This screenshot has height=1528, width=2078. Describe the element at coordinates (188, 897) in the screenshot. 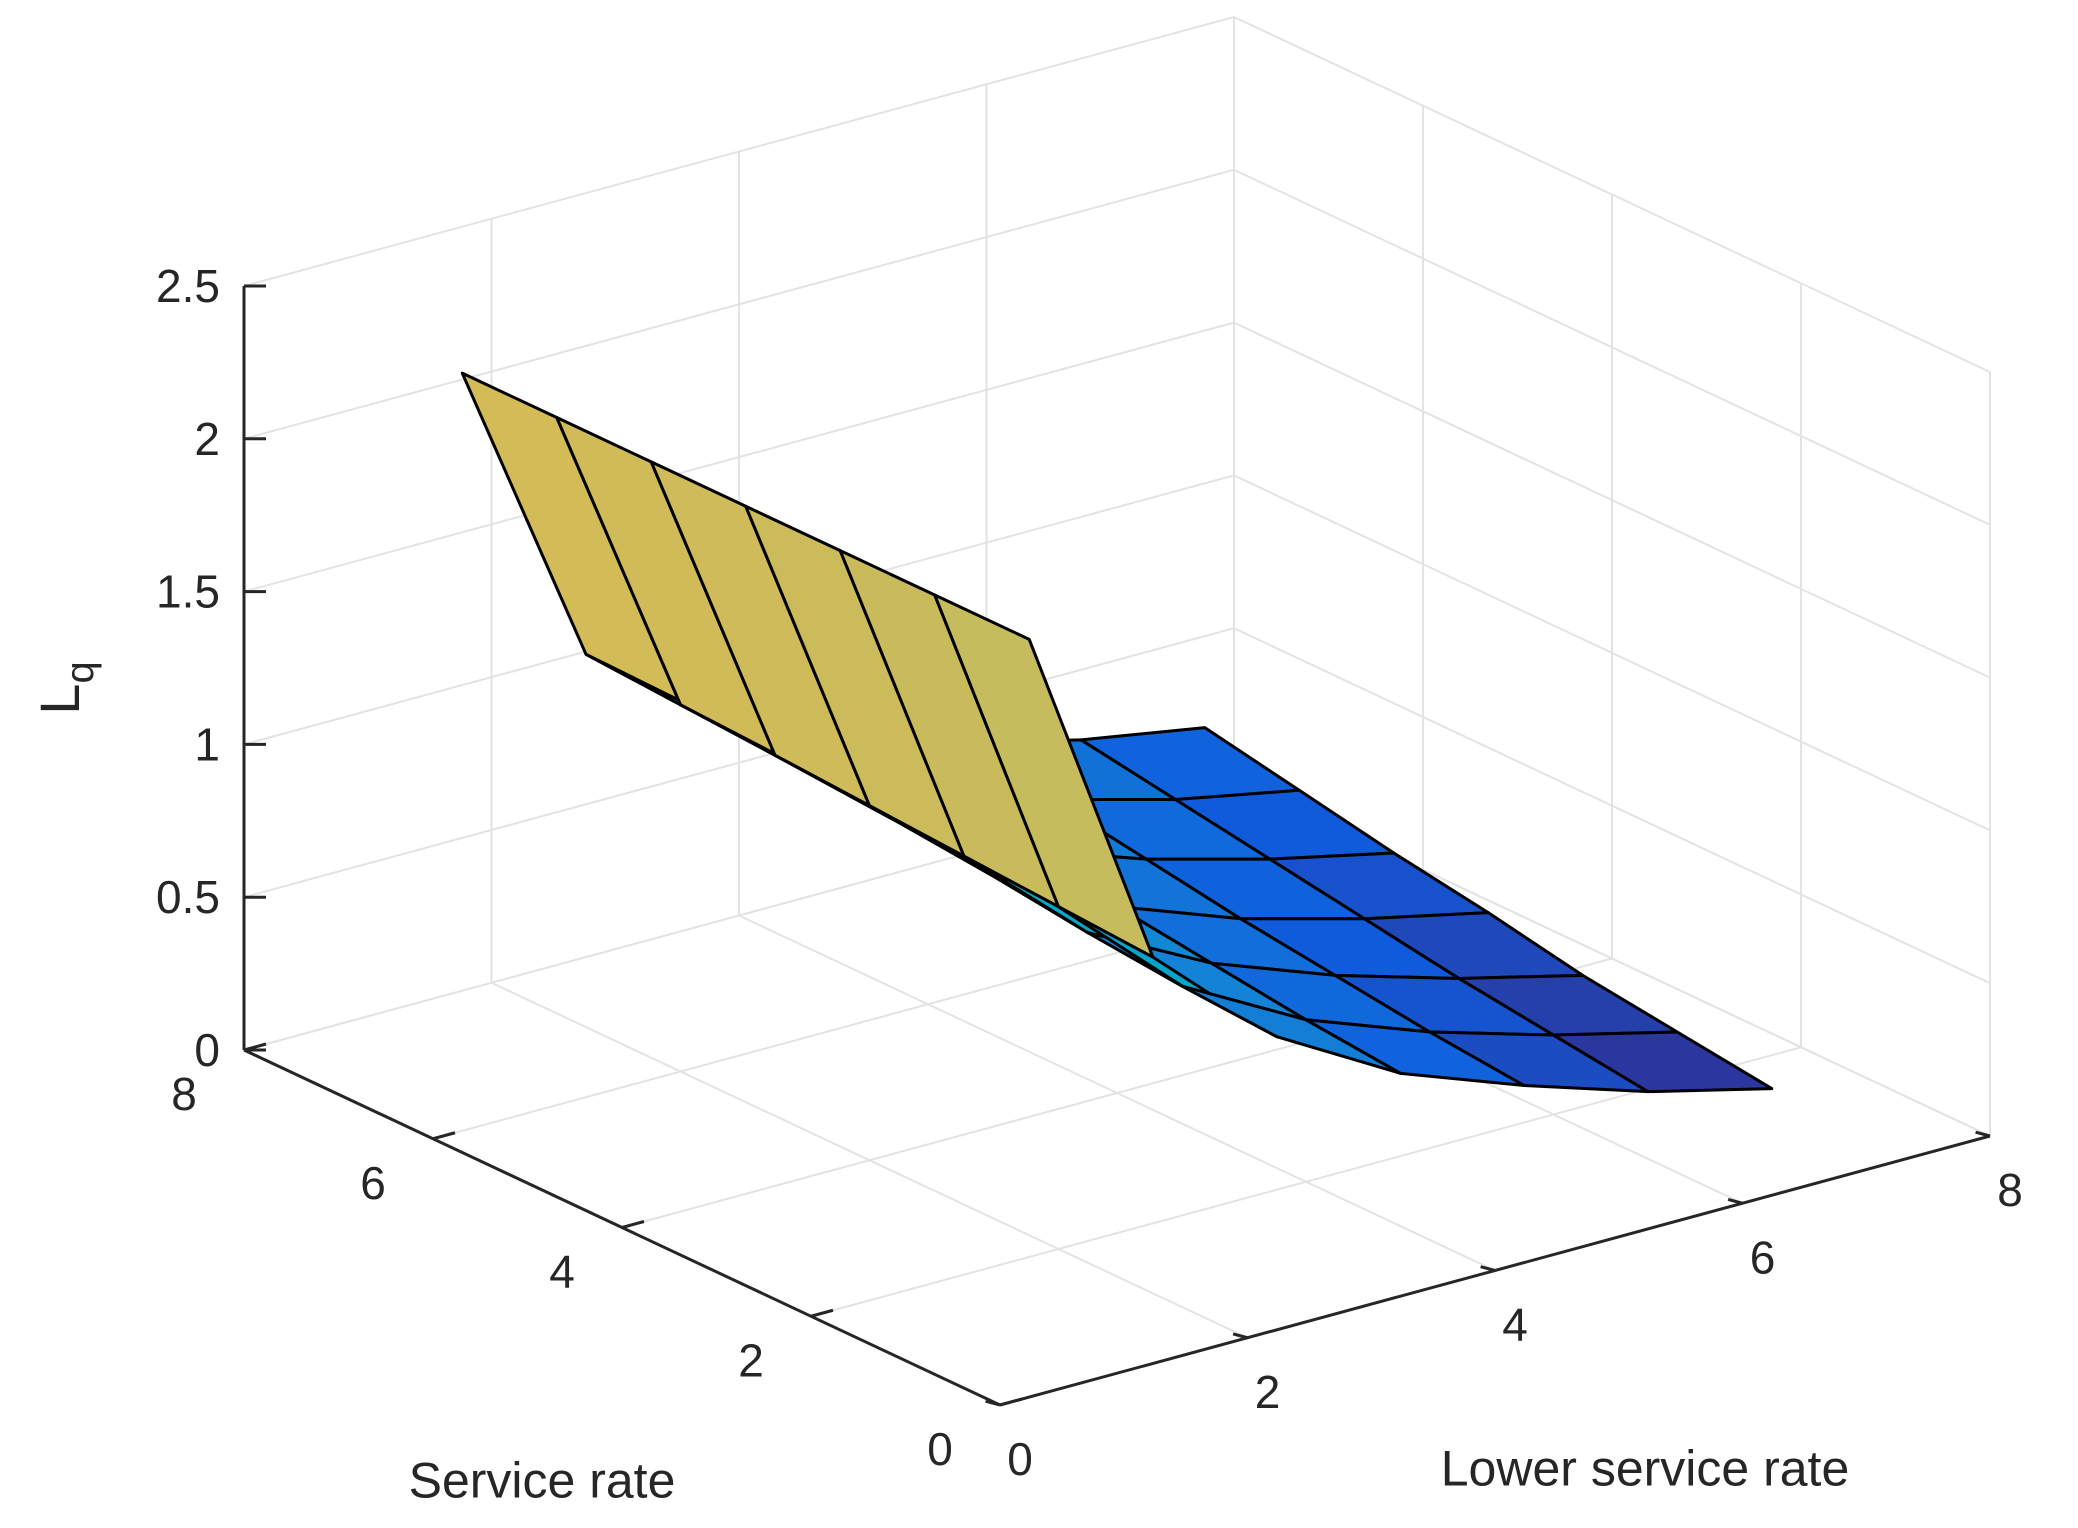

I see `z-tick-label: 0.5` at that location.